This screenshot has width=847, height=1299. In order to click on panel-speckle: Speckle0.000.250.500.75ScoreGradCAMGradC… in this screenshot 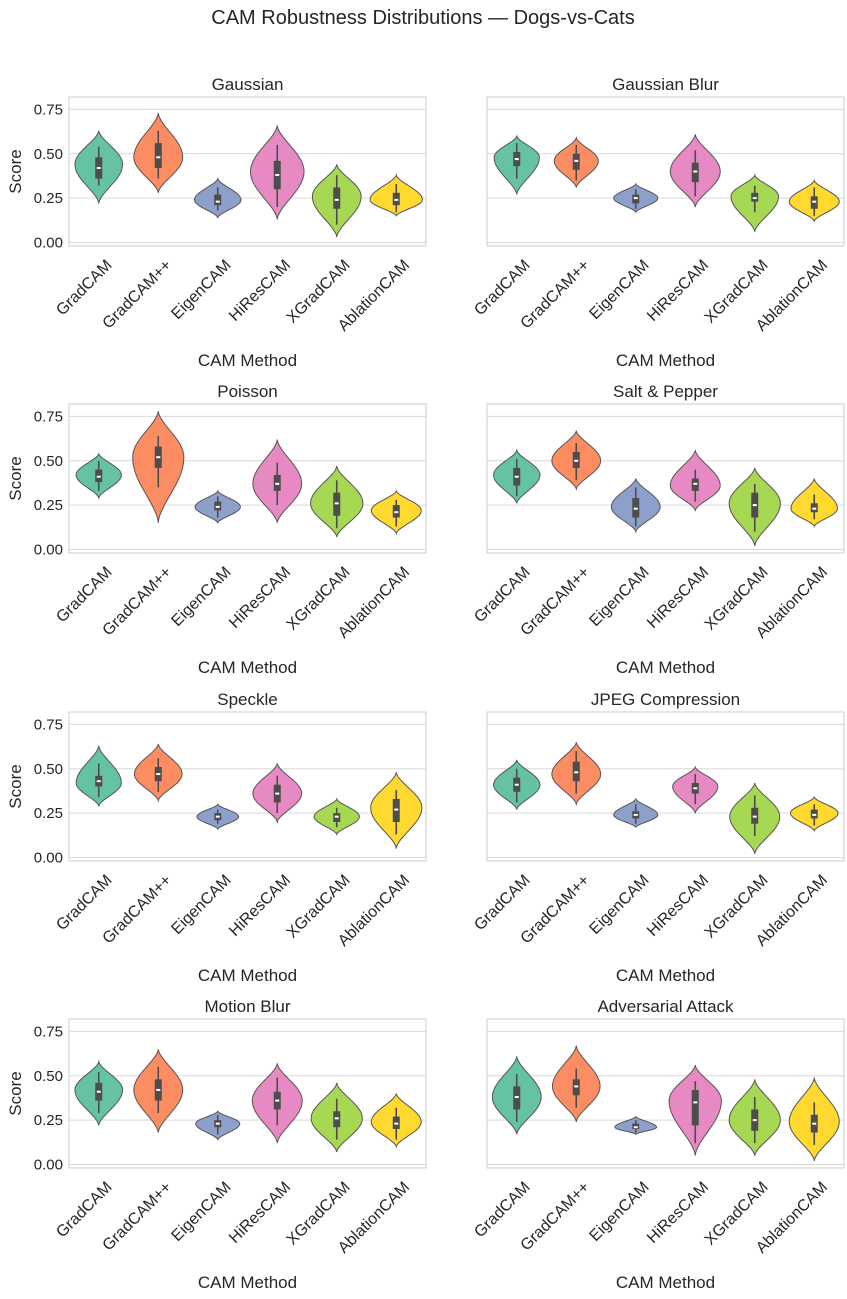, I will do `click(216, 837)`.